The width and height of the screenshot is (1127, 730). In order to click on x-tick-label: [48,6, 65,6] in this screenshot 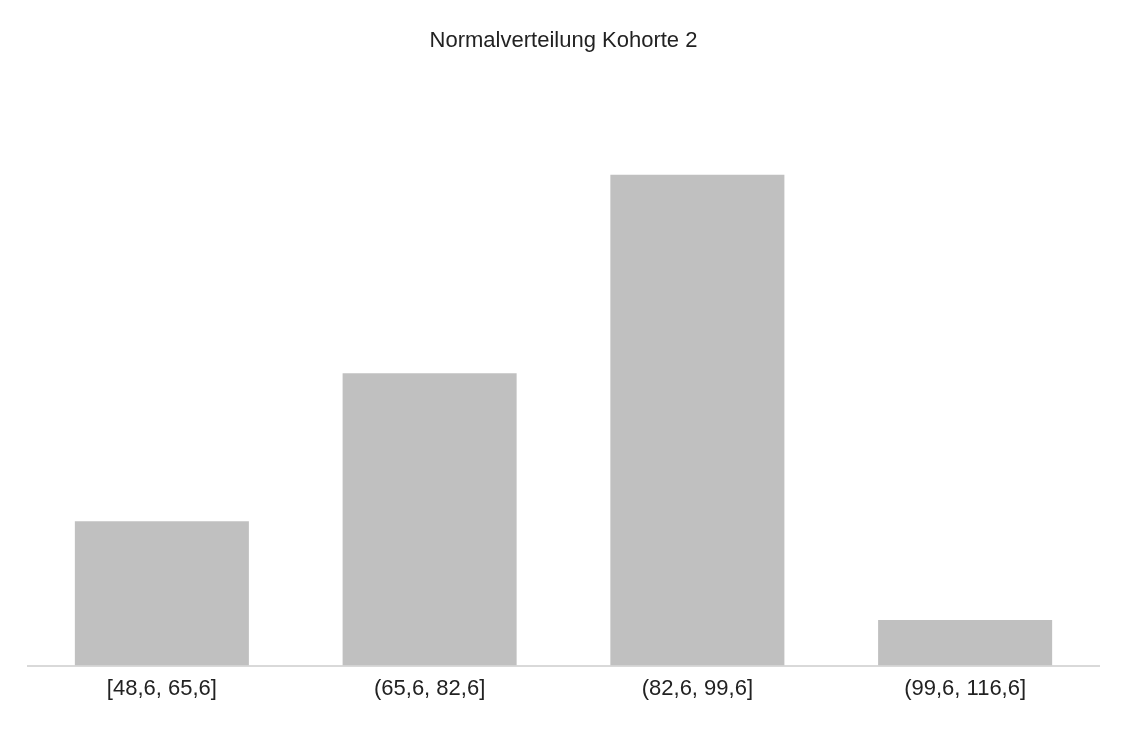, I will do `click(161, 687)`.